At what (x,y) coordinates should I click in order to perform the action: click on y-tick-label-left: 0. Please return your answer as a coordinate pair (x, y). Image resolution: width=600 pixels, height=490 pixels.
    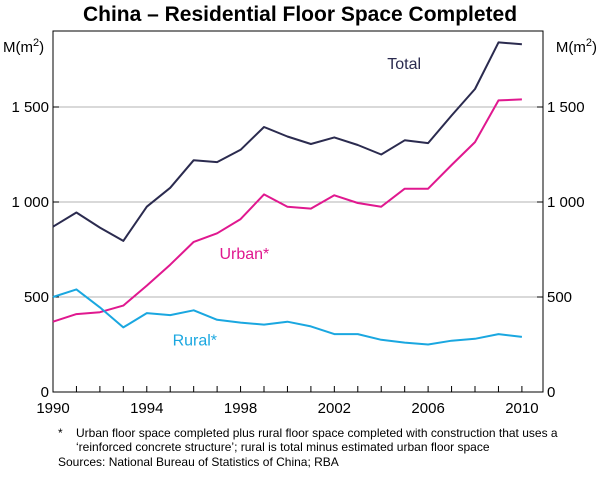
    Looking at the image, I should click on (45, 392).